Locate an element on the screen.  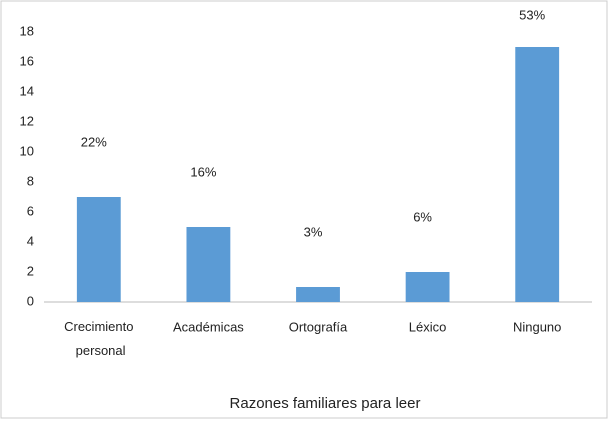
y-tick-label: 14 is located at coordinates (27, 90).